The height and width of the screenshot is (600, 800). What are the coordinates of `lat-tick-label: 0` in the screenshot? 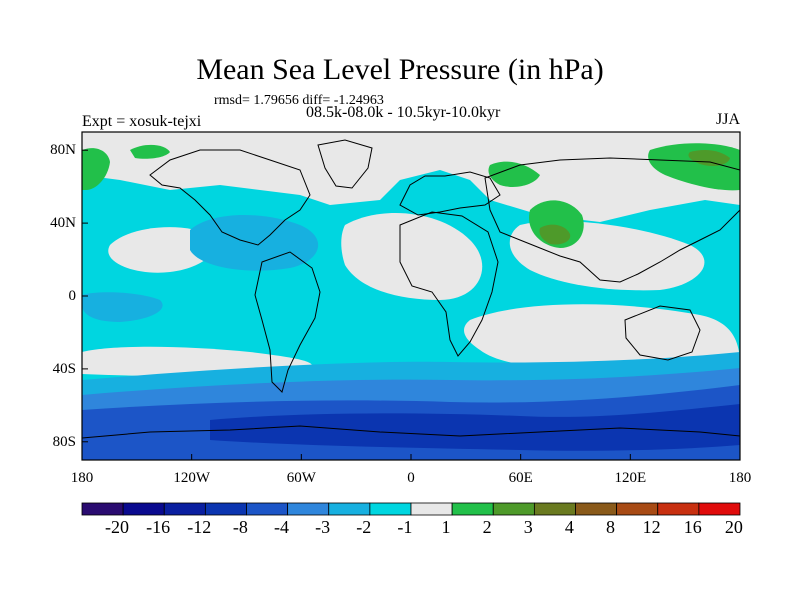 It's located at (72, 296).